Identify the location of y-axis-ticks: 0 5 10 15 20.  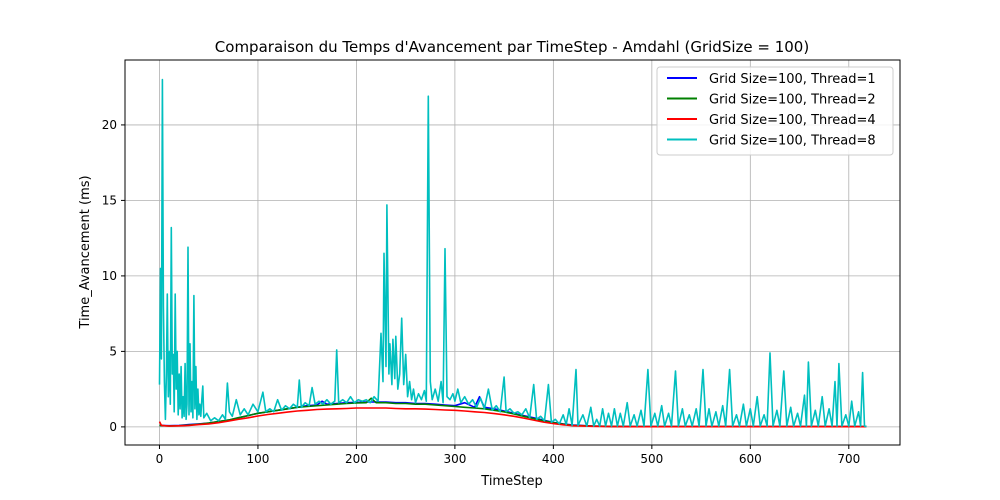
(113, 276).